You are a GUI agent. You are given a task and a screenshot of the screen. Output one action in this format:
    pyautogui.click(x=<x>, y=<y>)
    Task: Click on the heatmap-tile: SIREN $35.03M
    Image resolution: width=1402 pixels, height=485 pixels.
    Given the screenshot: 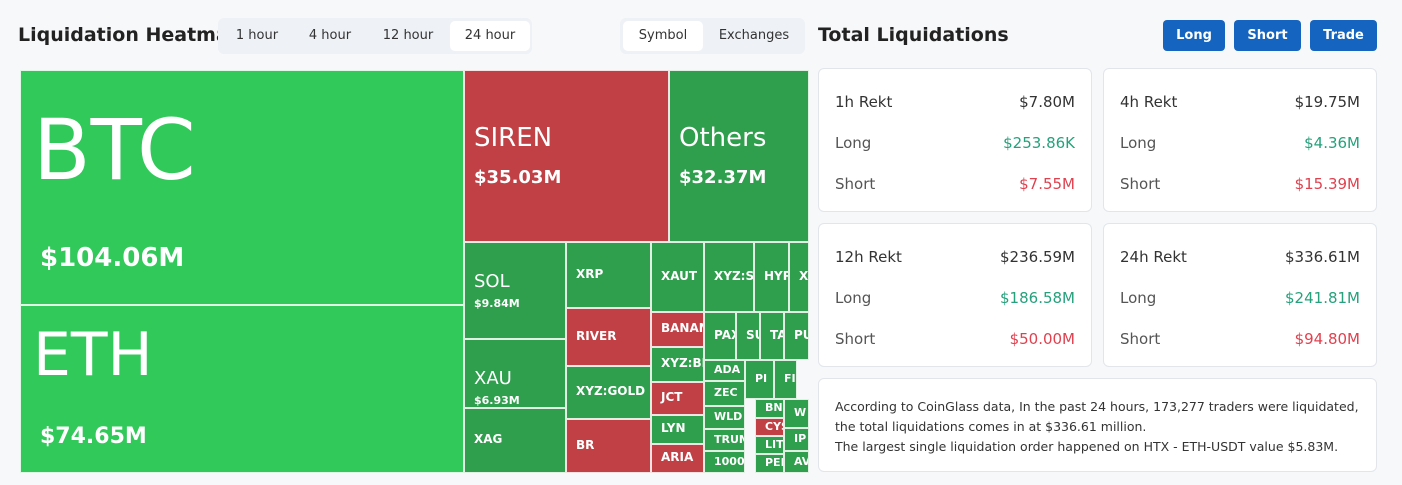 What is the action you would take?
    pyautogui.click(x=566, y=156)
    